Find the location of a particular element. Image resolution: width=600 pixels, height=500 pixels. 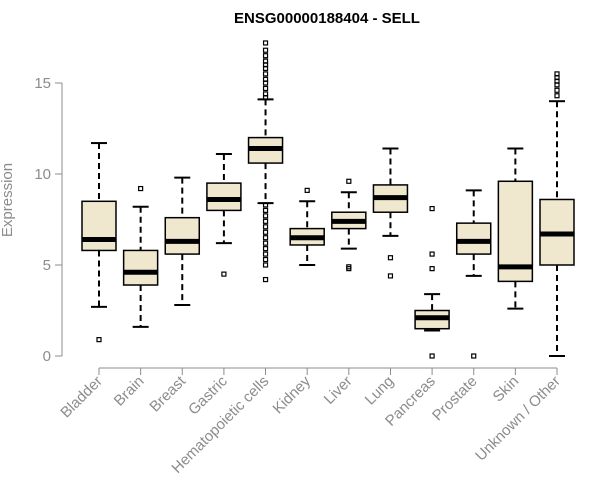

x-tick-label: Brain is located at coordinates (129, 391).